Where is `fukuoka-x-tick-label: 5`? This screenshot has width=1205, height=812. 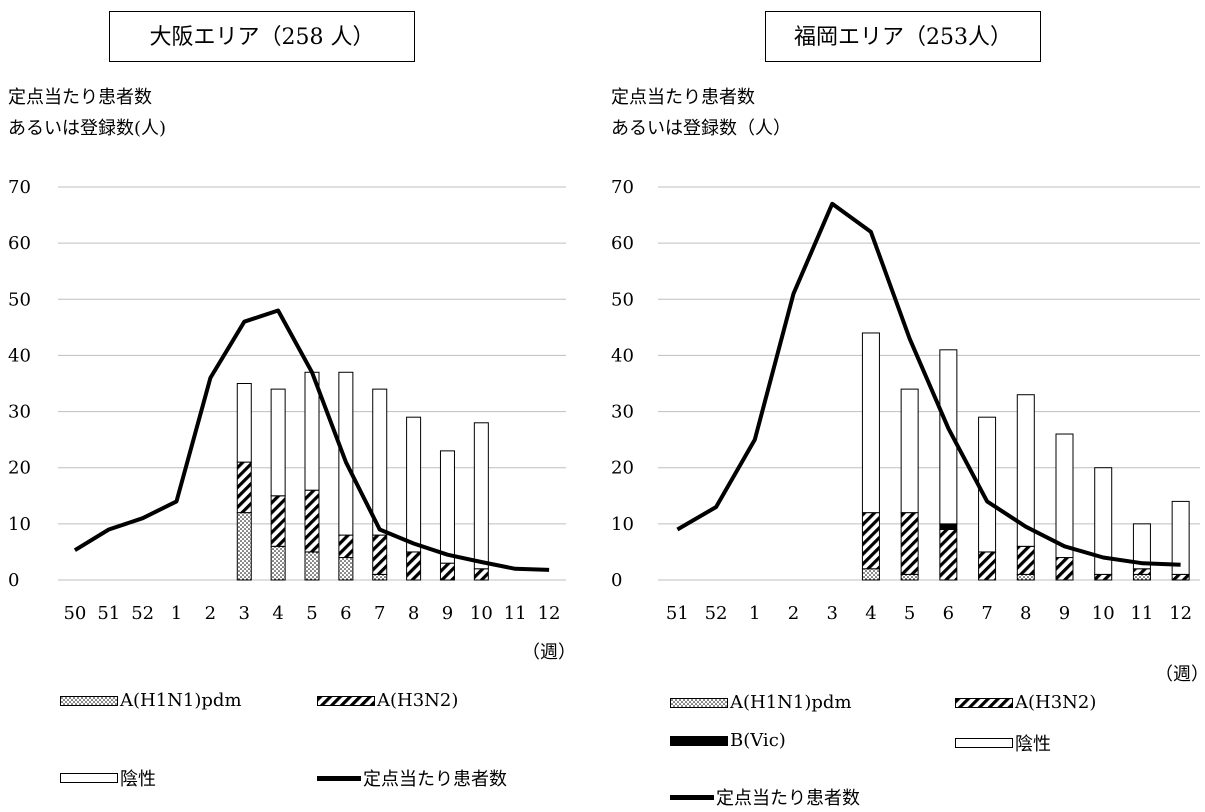 fukuoka-x-tick-label: 5 is located at coordinates (909, 613).